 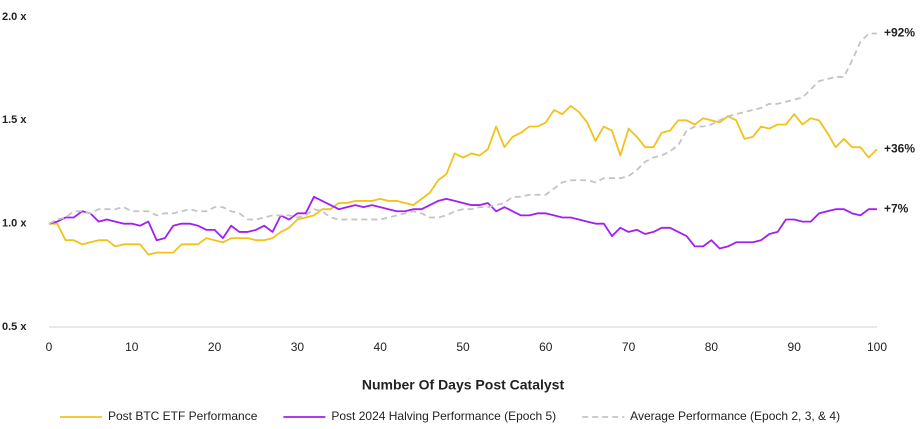 I want to click on legend-label: Post 2024 Halving Performance (Epoch 5), so click(x=443, y=416).